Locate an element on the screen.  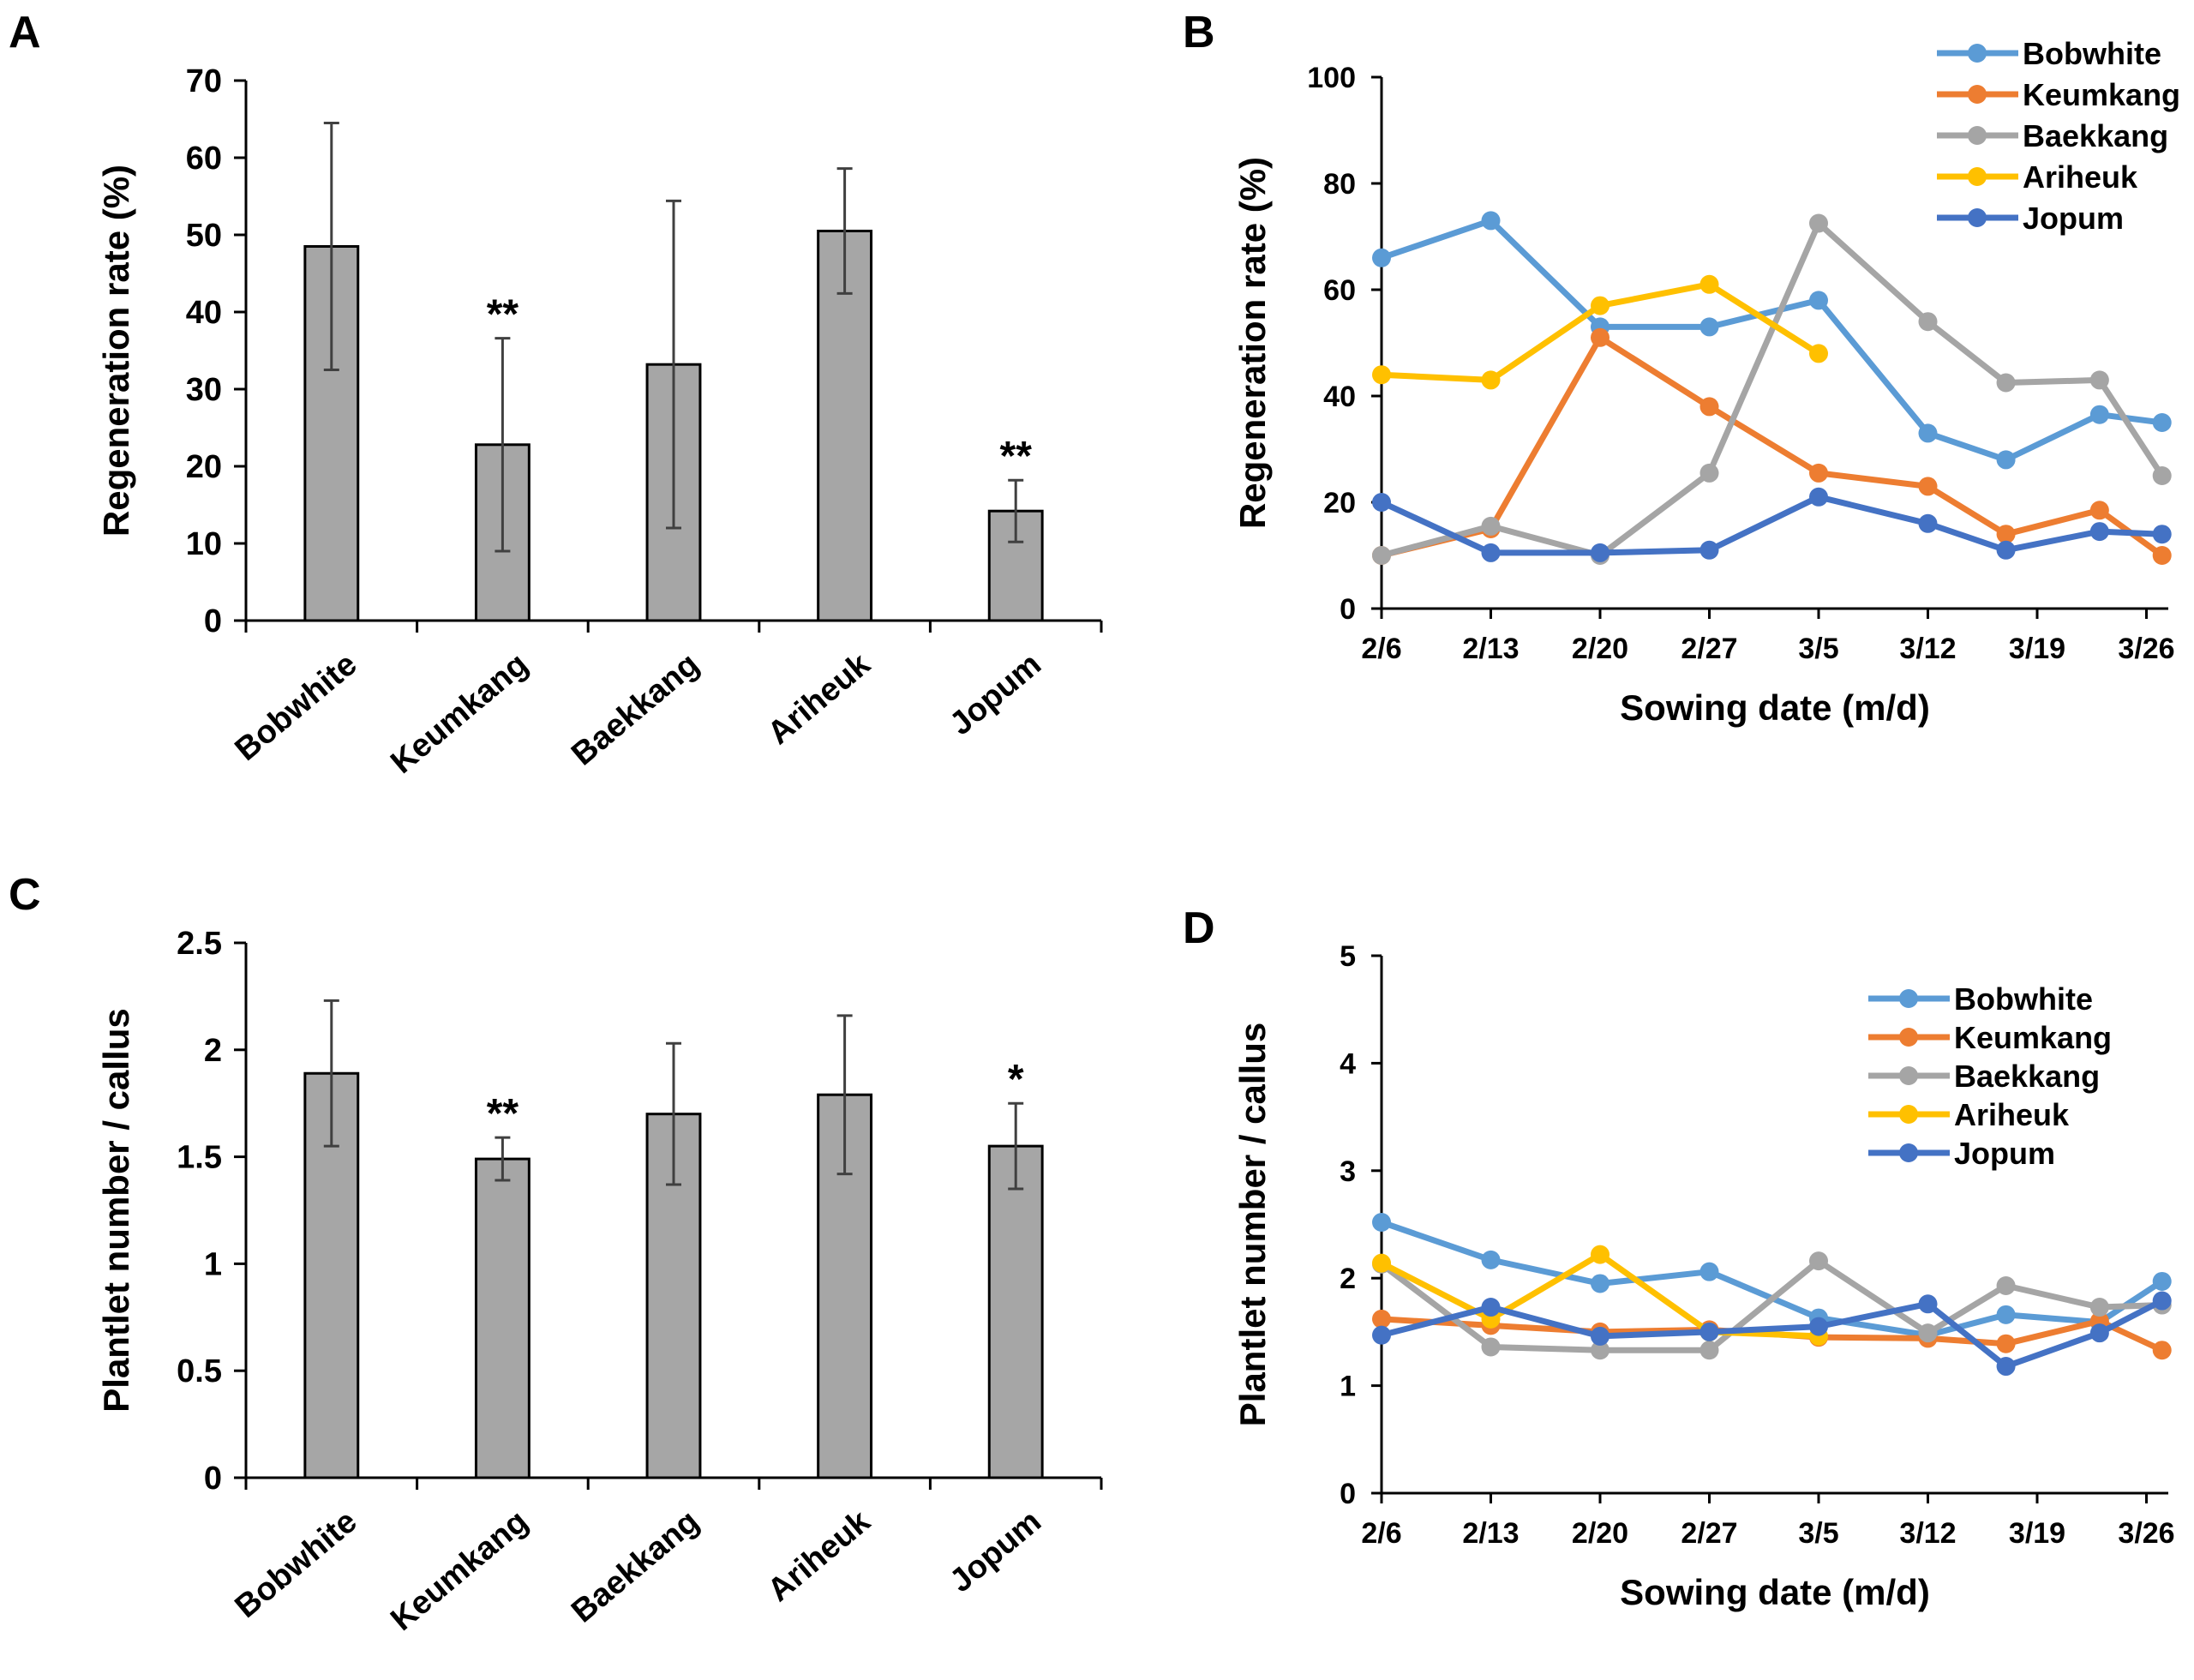
panel-letter-b: B is located at coordinates (1199, 32).